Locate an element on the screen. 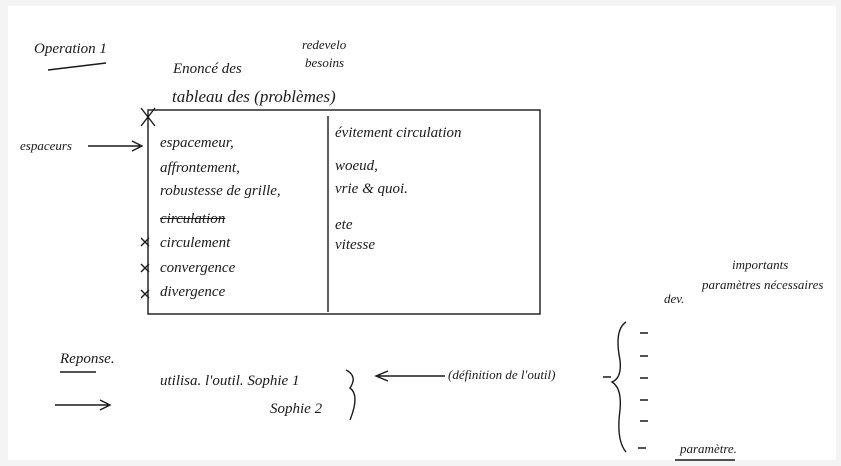 Image resolution: width=841 pixels, height=466 pixels. tool-line: Sophie 2 is located at coordinates (296, 409).